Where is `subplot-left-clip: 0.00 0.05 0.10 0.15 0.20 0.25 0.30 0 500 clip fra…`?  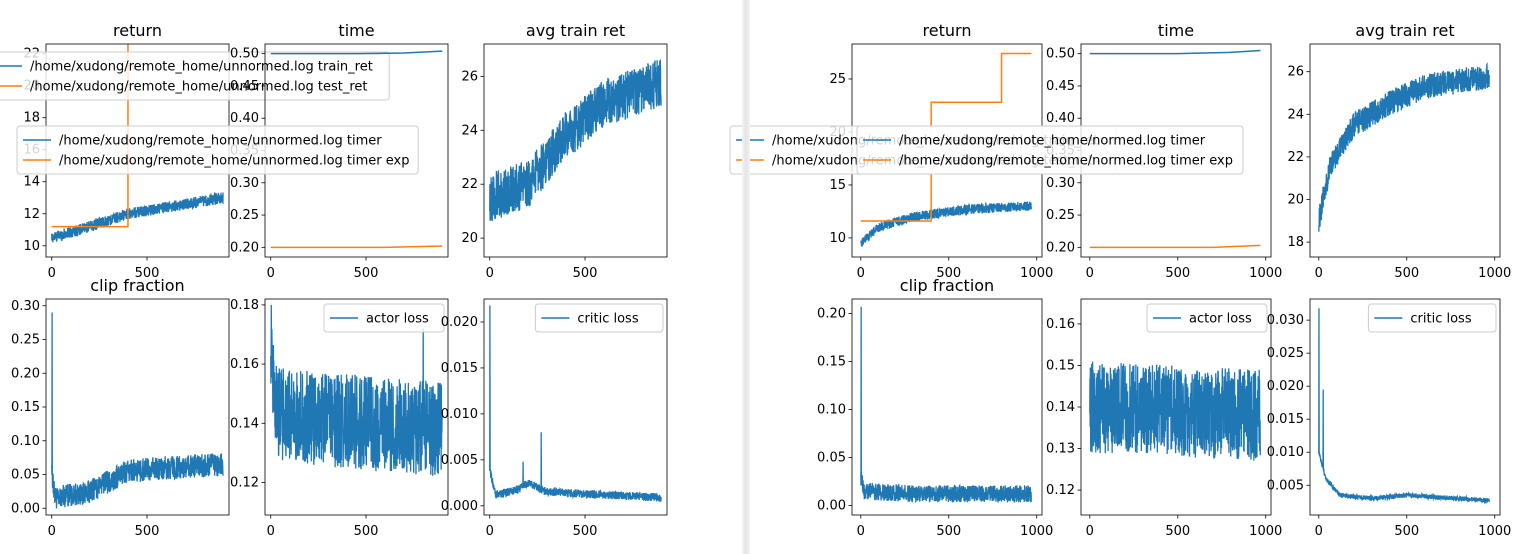 subplot-left-clip: 0.00 0.05 0.10 0.15 0.20 0.25 0.30 0 500 clip fra… is located at coordinates (120, 407).